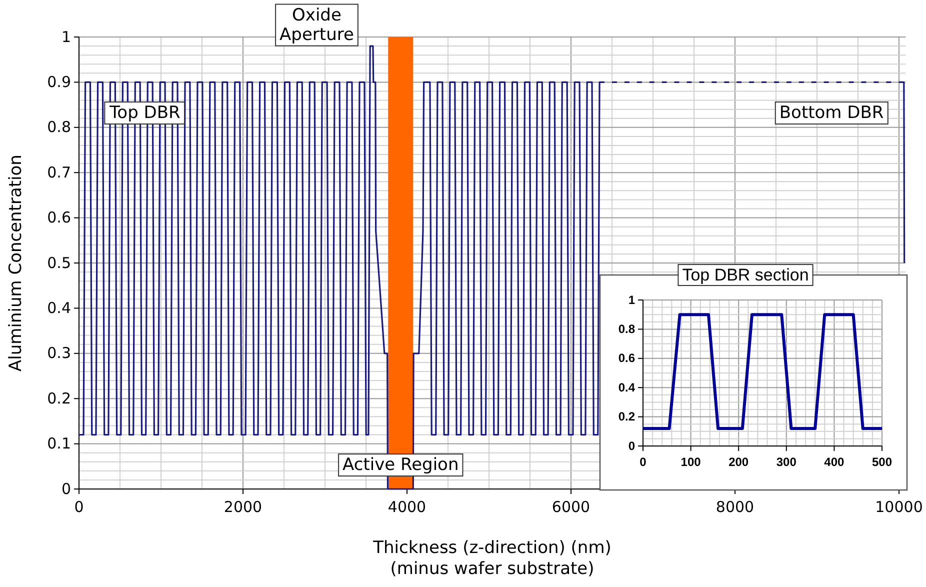  I want to click on x-tick-label: 300, so click(786, 462).